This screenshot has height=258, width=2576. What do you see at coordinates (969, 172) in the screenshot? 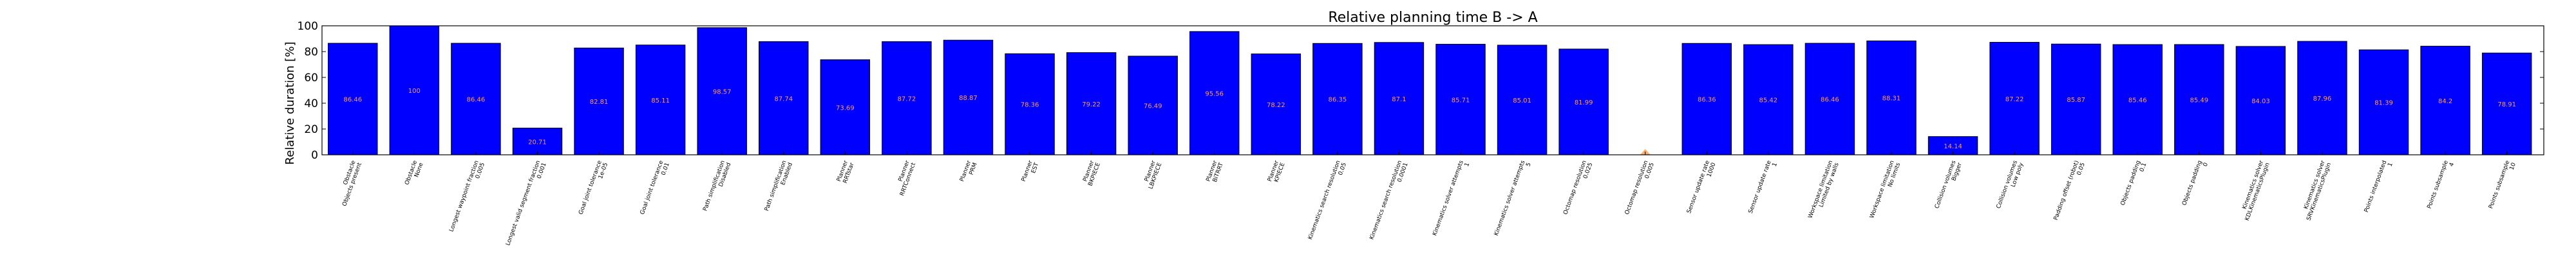
I see `x-tick-label-10: PlannerPRM` at bounding box center [969, 172].